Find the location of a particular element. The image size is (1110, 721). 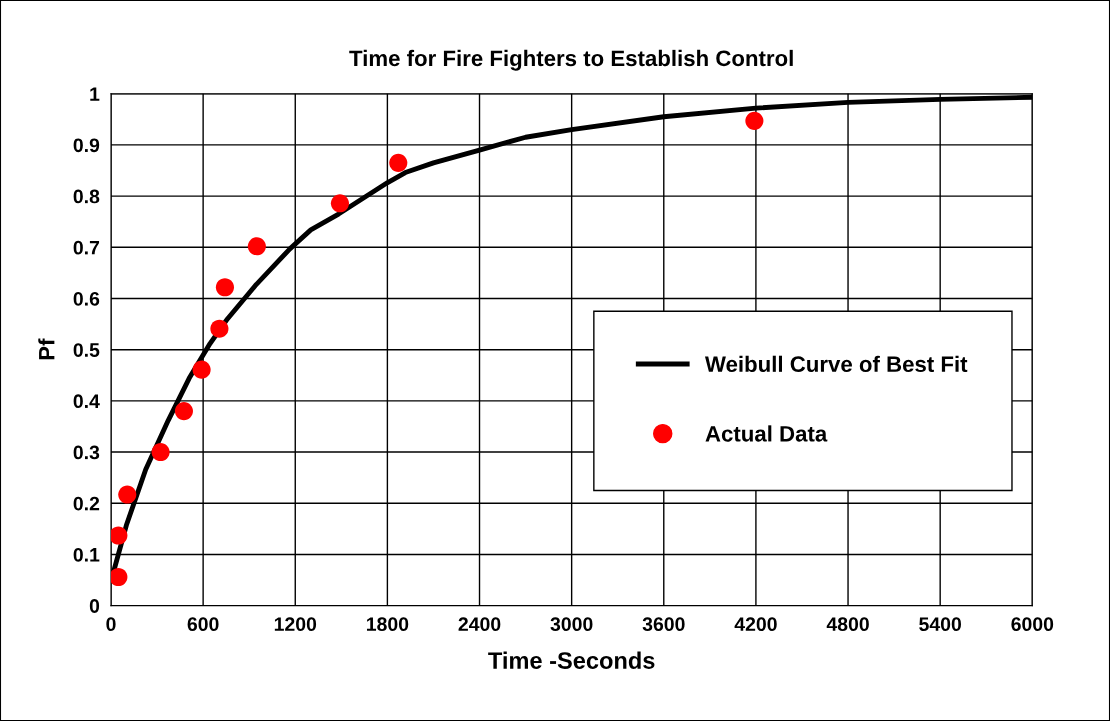

x-tick-label: 1200 is located at coordinates (295, 624).